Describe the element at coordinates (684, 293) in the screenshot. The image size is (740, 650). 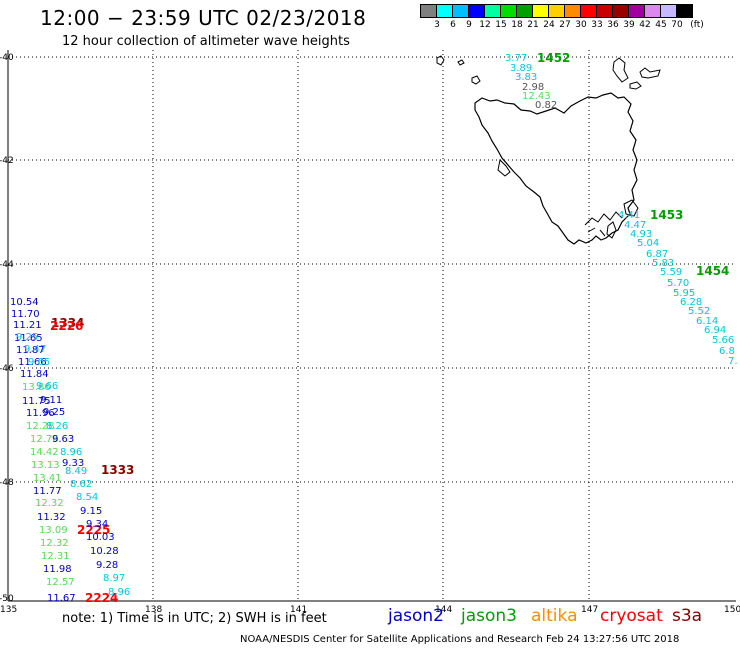
I see `wave-height-value: 5.95` at that location.